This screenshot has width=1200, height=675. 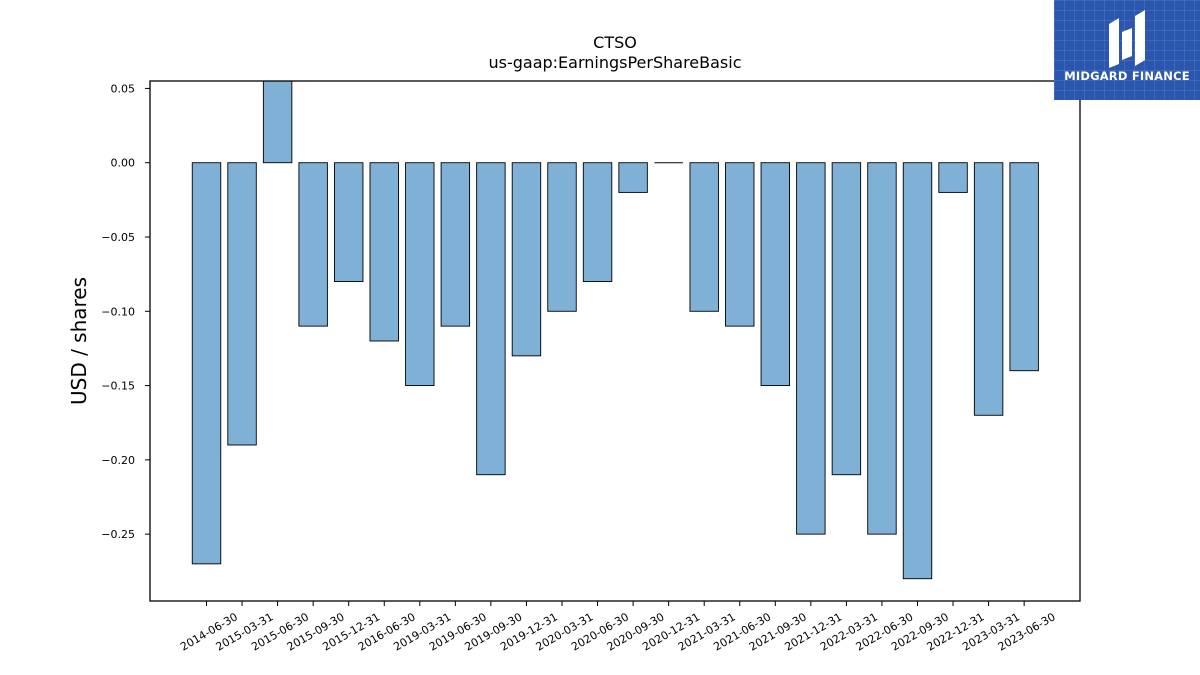 What do you see at coordinates (614, 62) in the screenshot?
I see `chart-subtitle: us-gaap:EarningsPerShareBasic` at bounding box center [614, 62].